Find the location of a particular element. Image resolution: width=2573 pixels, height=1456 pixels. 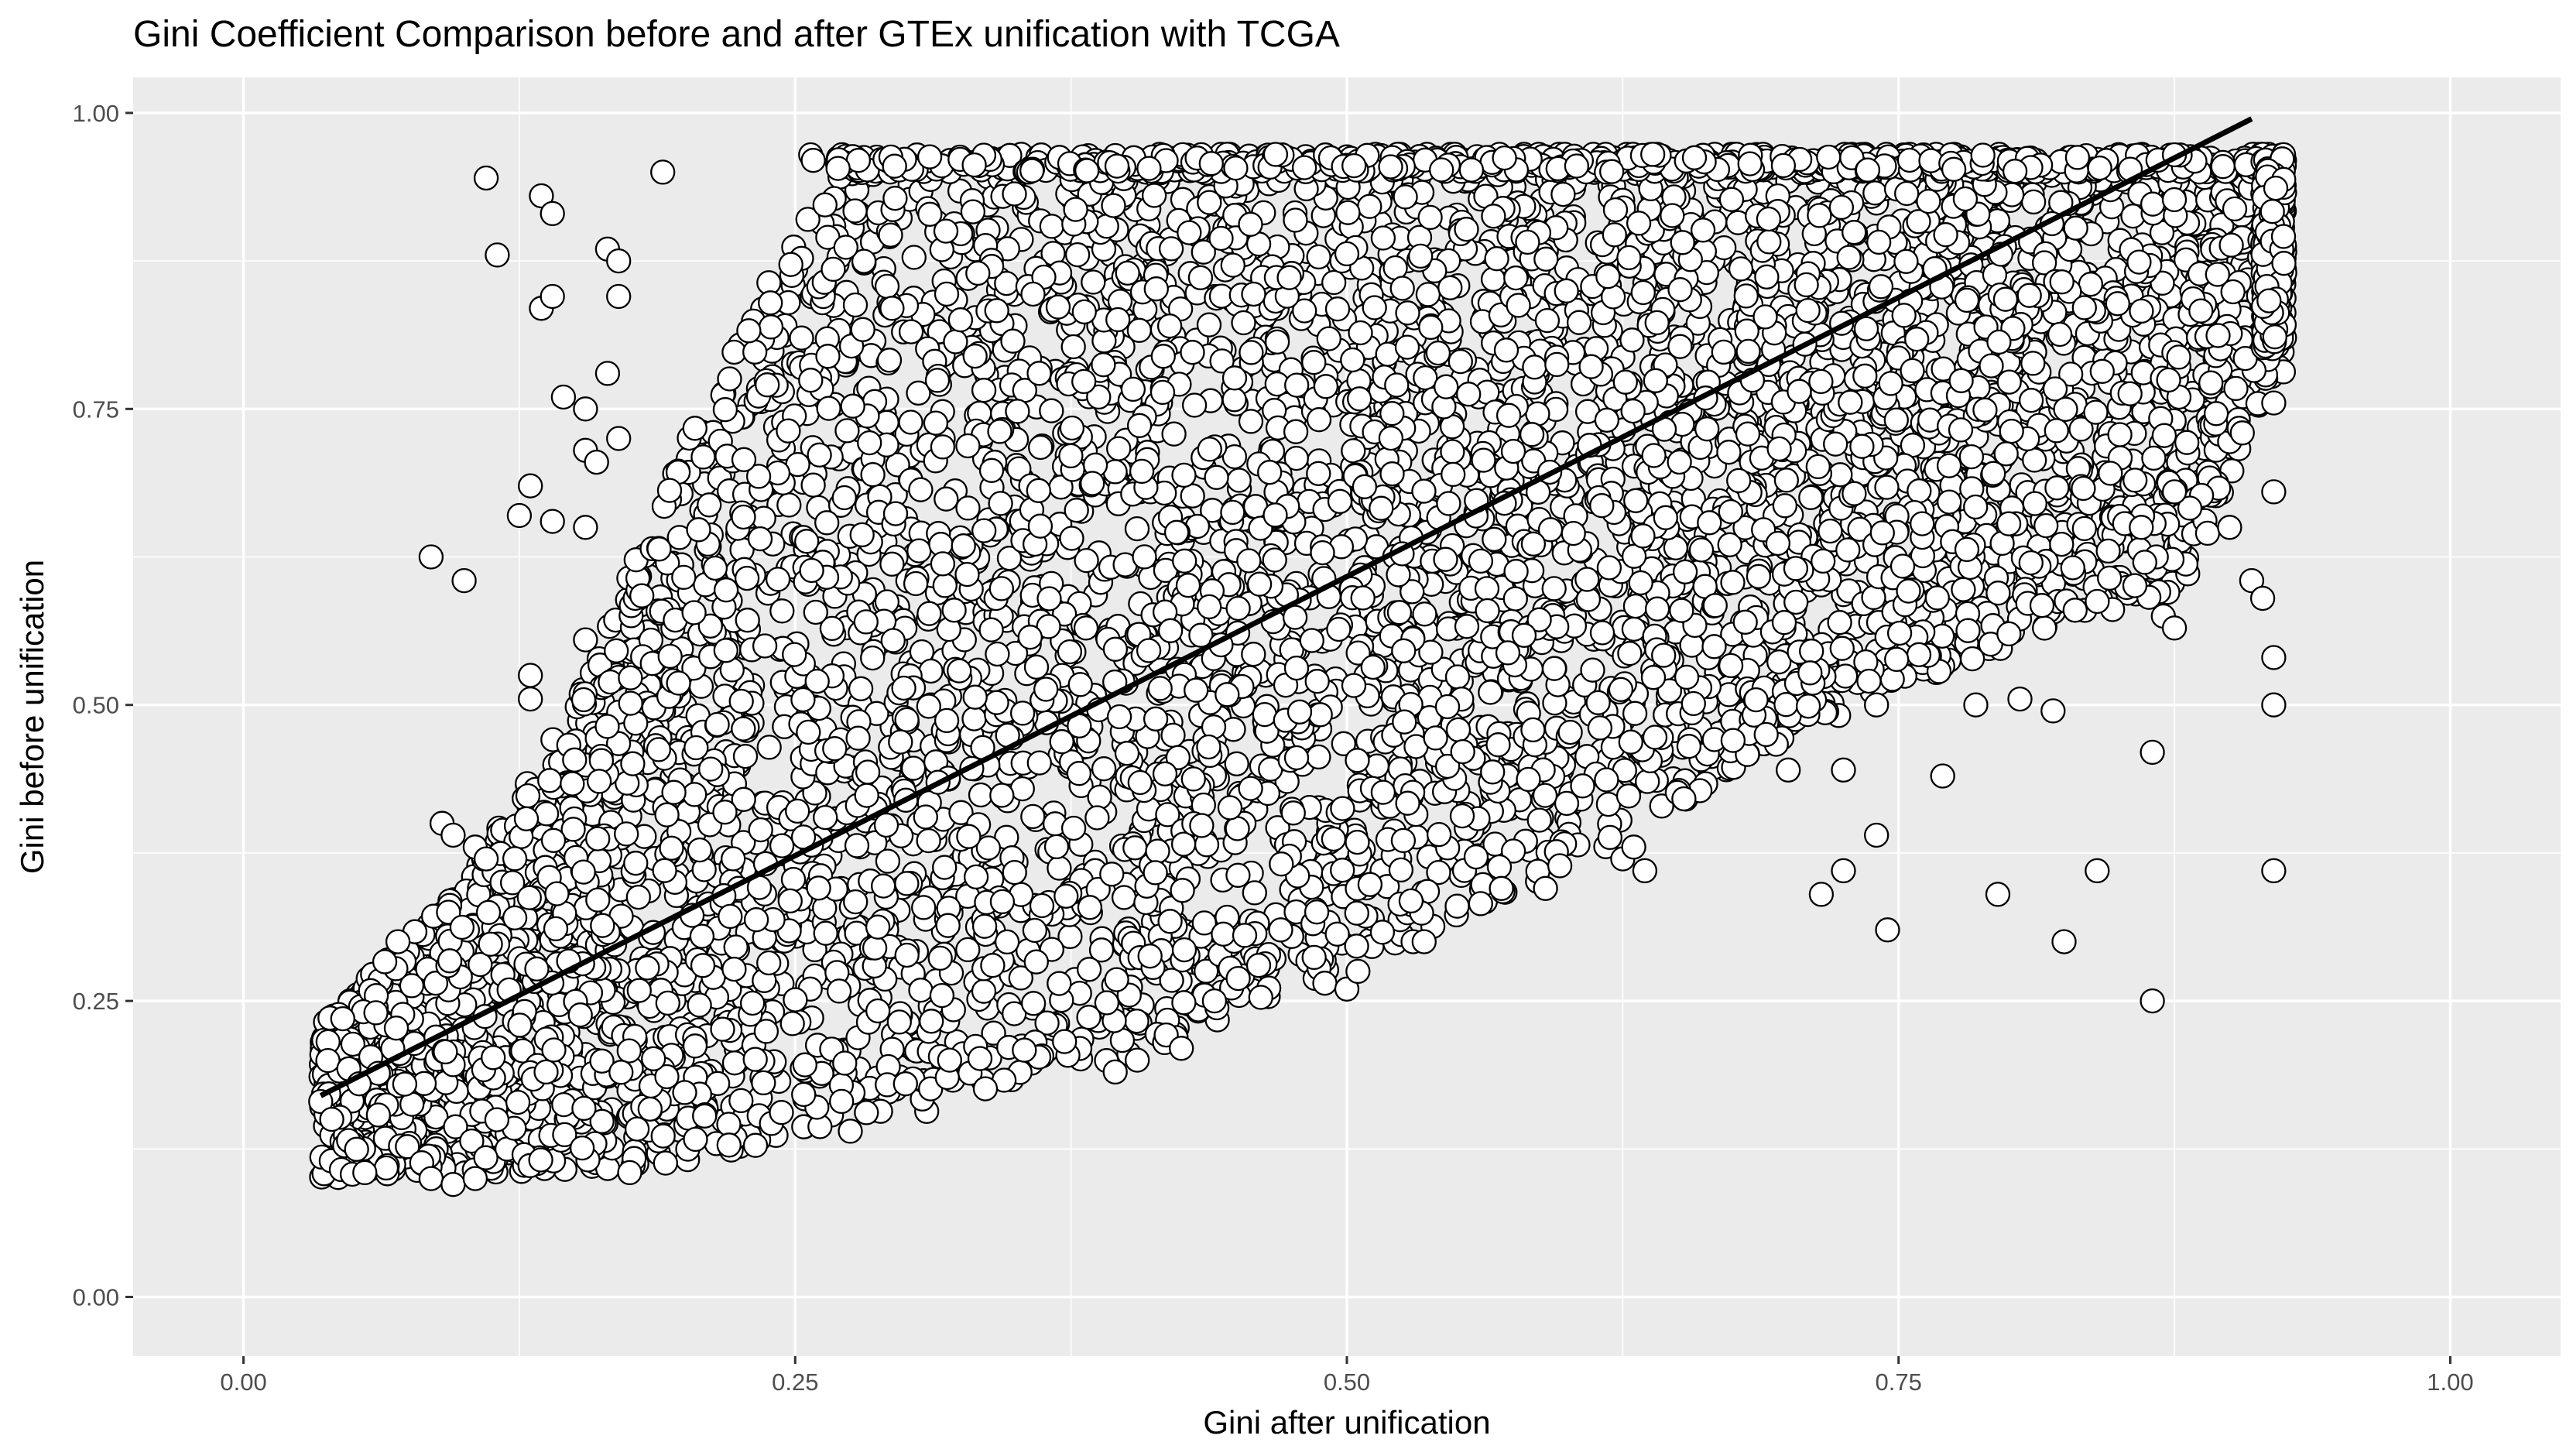

y-tick-label: 0.50 is located at coordinates (96, 706).